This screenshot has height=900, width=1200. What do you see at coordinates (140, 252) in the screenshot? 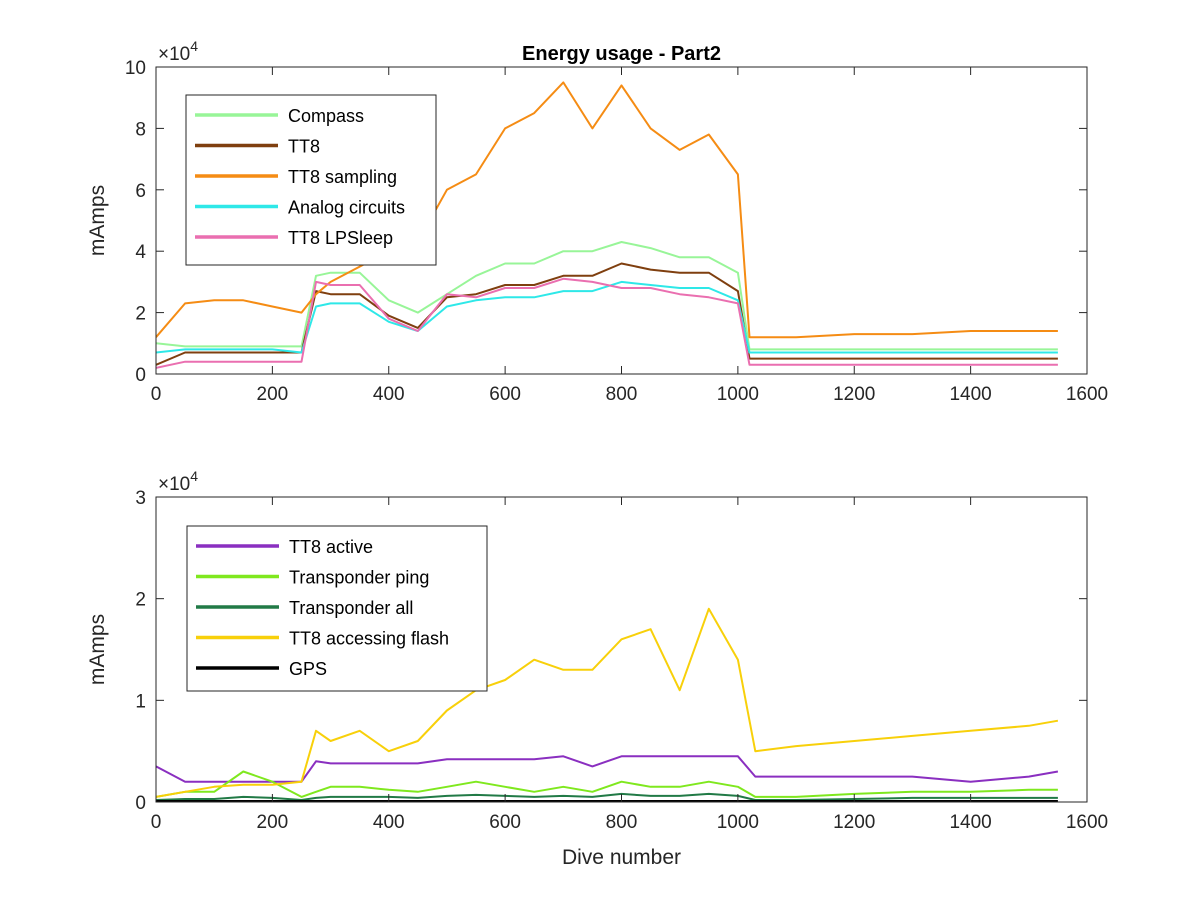
I see `y-tick-label: 4` at bounding box center [140, 252].